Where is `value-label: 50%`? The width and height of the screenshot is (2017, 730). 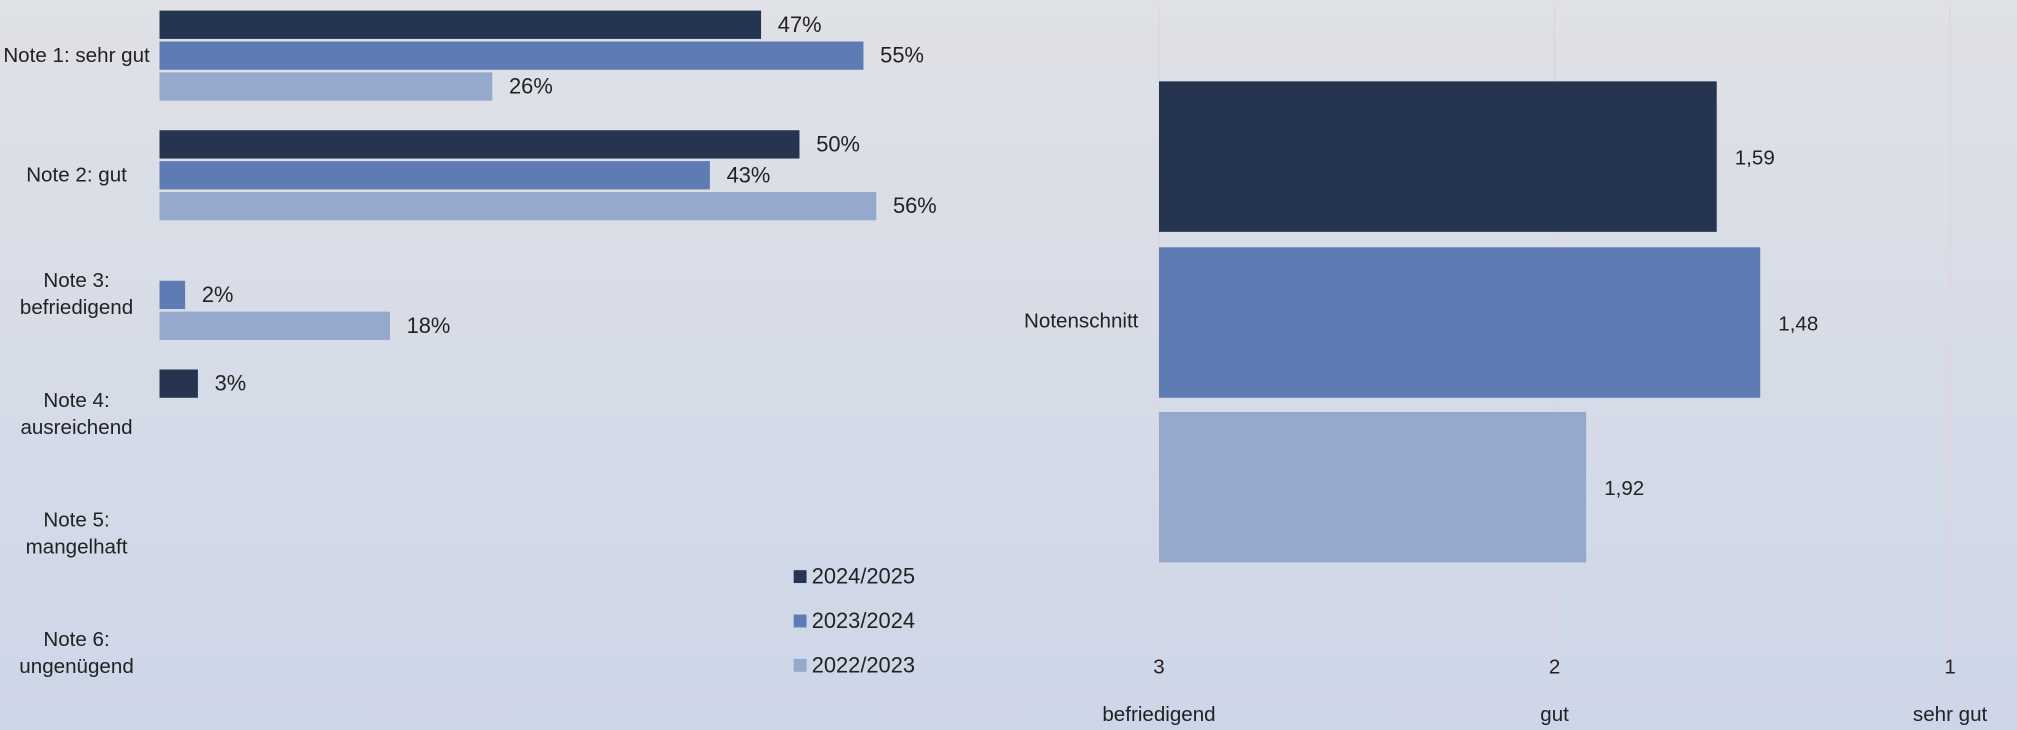
value-label: 50% is located at coordinates (838, 143).